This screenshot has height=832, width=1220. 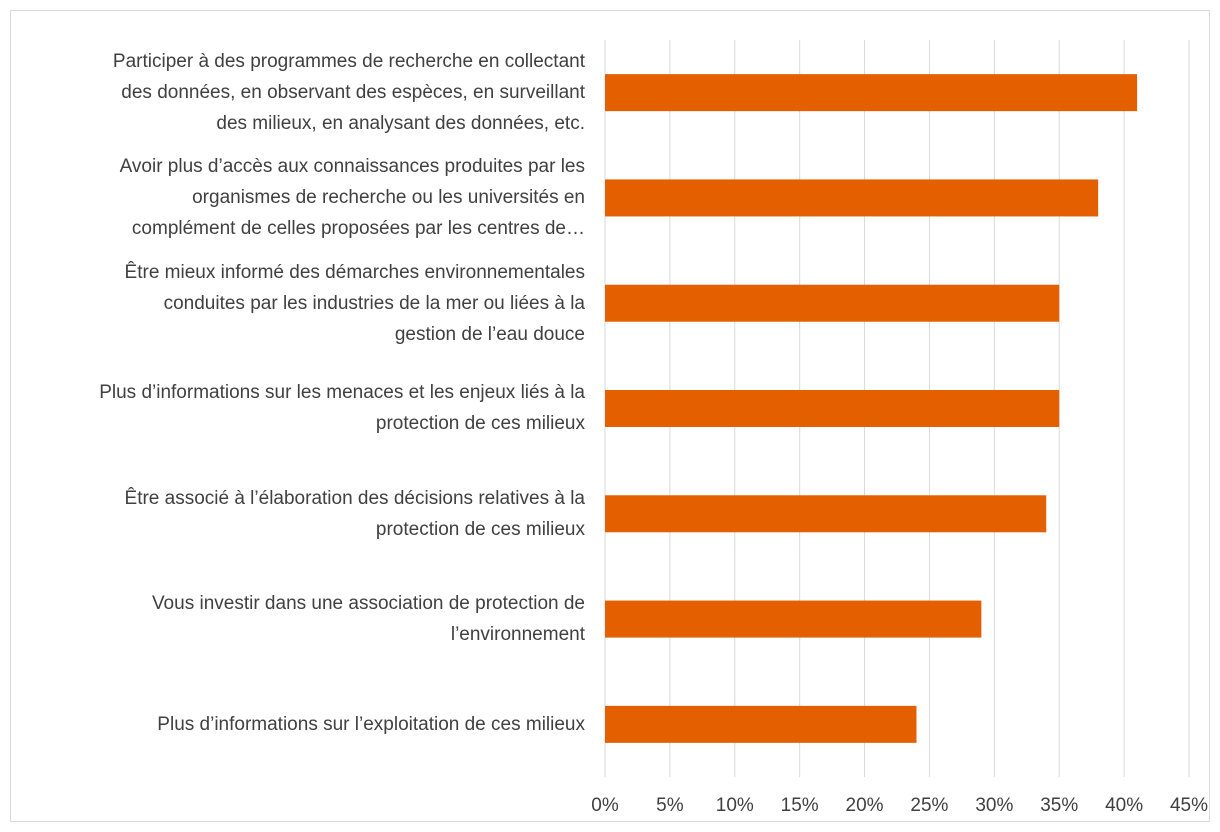 What do you see at coordinates (735, 805) in the screenshot?
I see `x-tick-label: 10%` at bounding box center [735, 805].